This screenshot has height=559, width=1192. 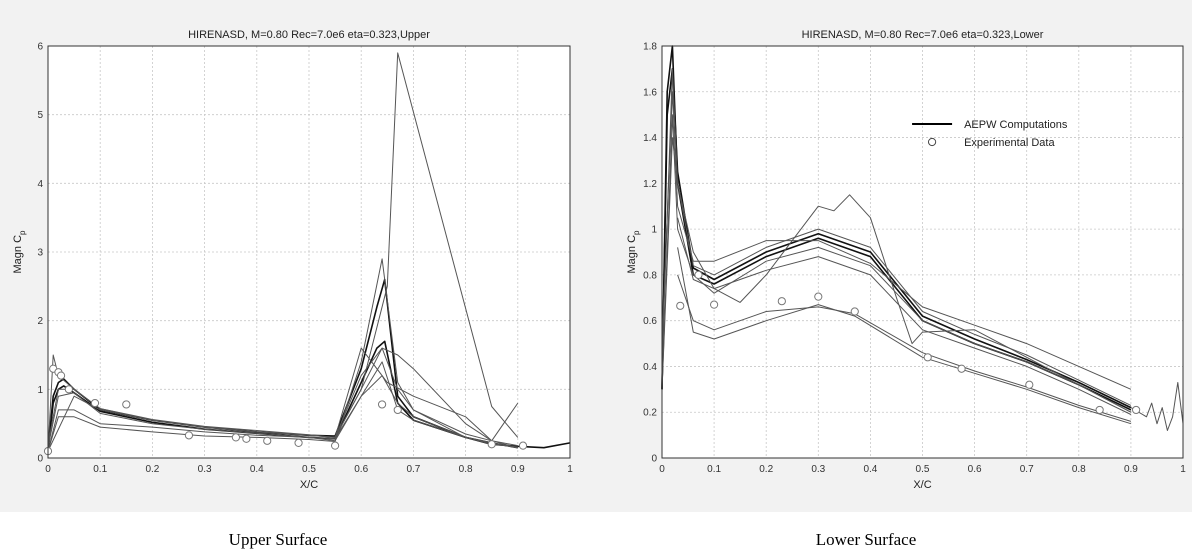 I want to click on legend-label: Experimental Data, so click(x=1009, y=143).